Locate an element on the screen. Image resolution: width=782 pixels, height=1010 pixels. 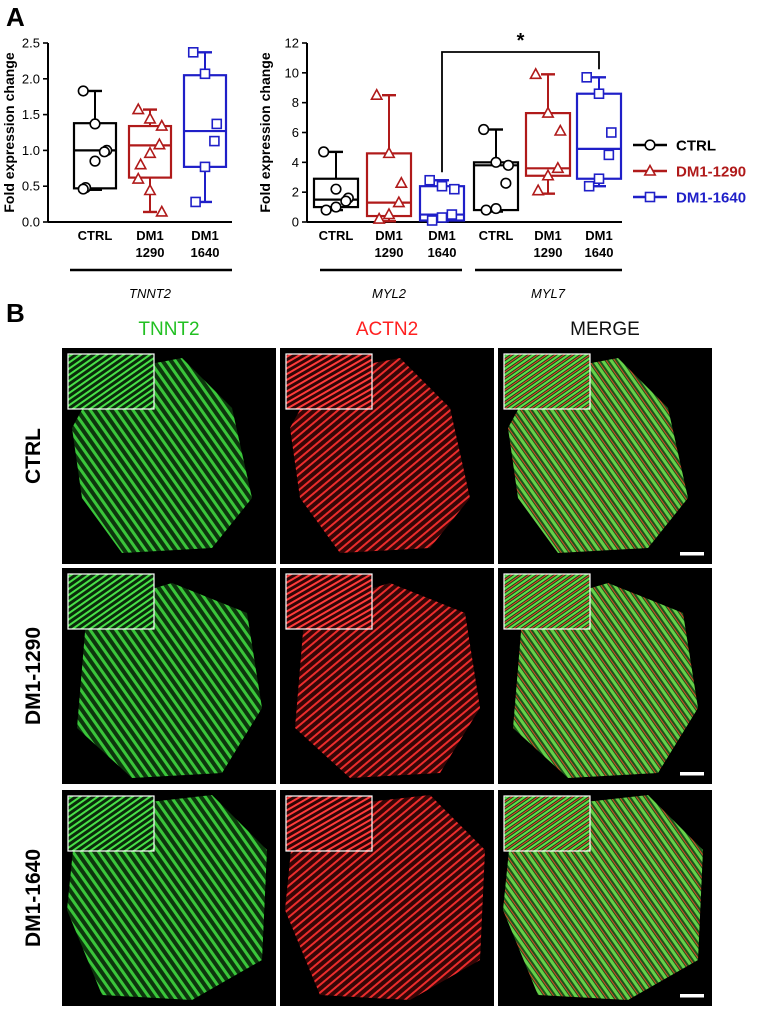
column-heading-merge: MERGE is located at coordinates (605, 329).